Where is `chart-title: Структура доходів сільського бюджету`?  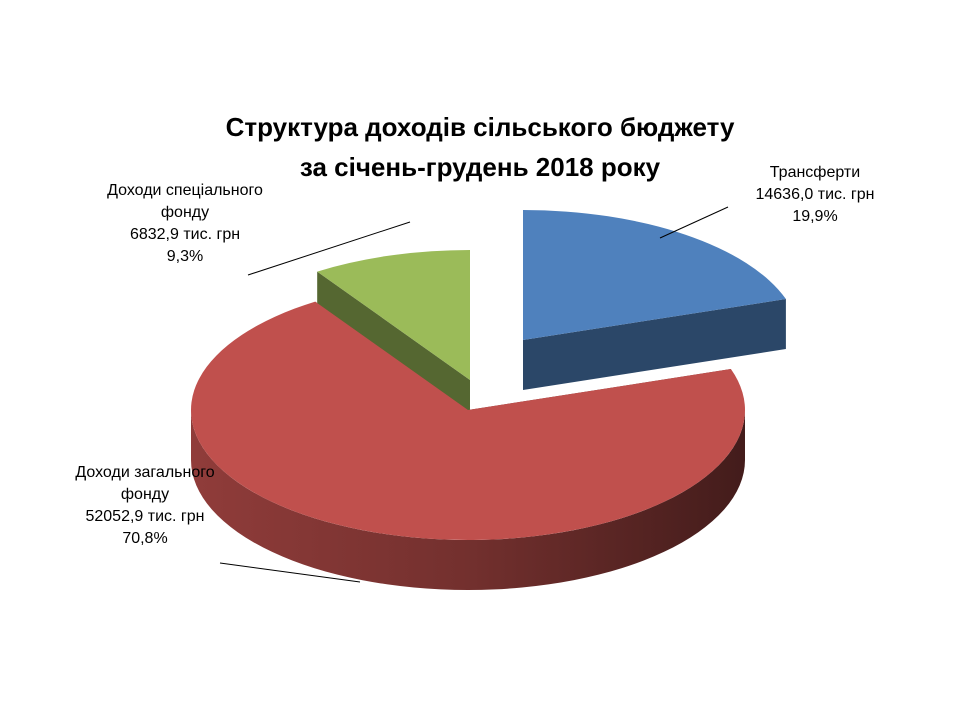 chart-title: Структура доходів сільського бюджету is located at coordinates (480, 127).